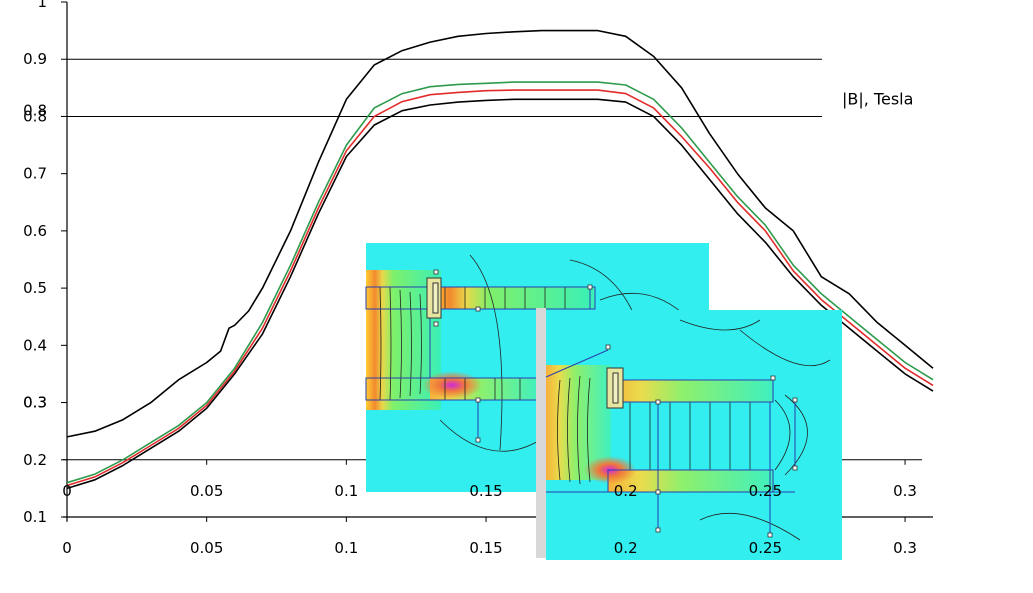 The width and height of the screenshot is (1033, 593). I want to click on field-plot-left-geometry, so click(480, 363).